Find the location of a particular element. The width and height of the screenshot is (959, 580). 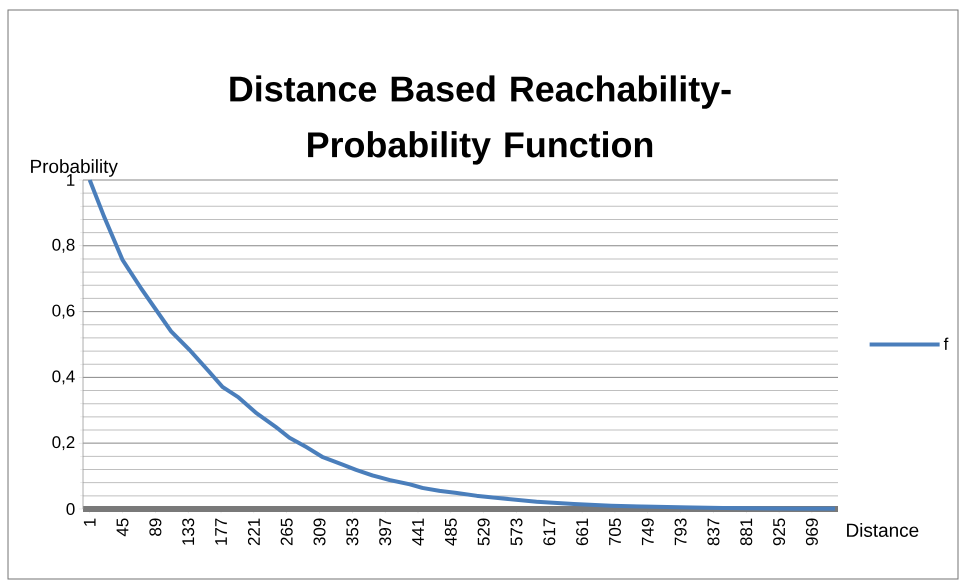

x-tick-label: 133 is located at coordinates (188, 531).